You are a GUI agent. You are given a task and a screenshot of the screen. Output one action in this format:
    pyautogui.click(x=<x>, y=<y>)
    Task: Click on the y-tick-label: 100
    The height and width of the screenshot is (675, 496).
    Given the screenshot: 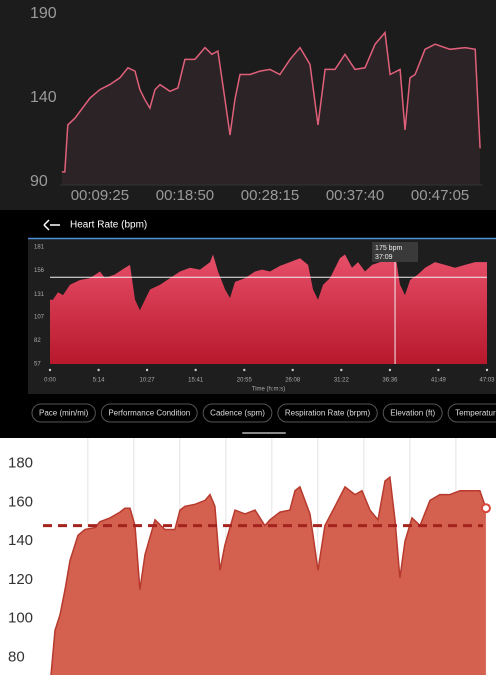 What is the action you would take?
    pyautogui.click(x=20, y=618)
    